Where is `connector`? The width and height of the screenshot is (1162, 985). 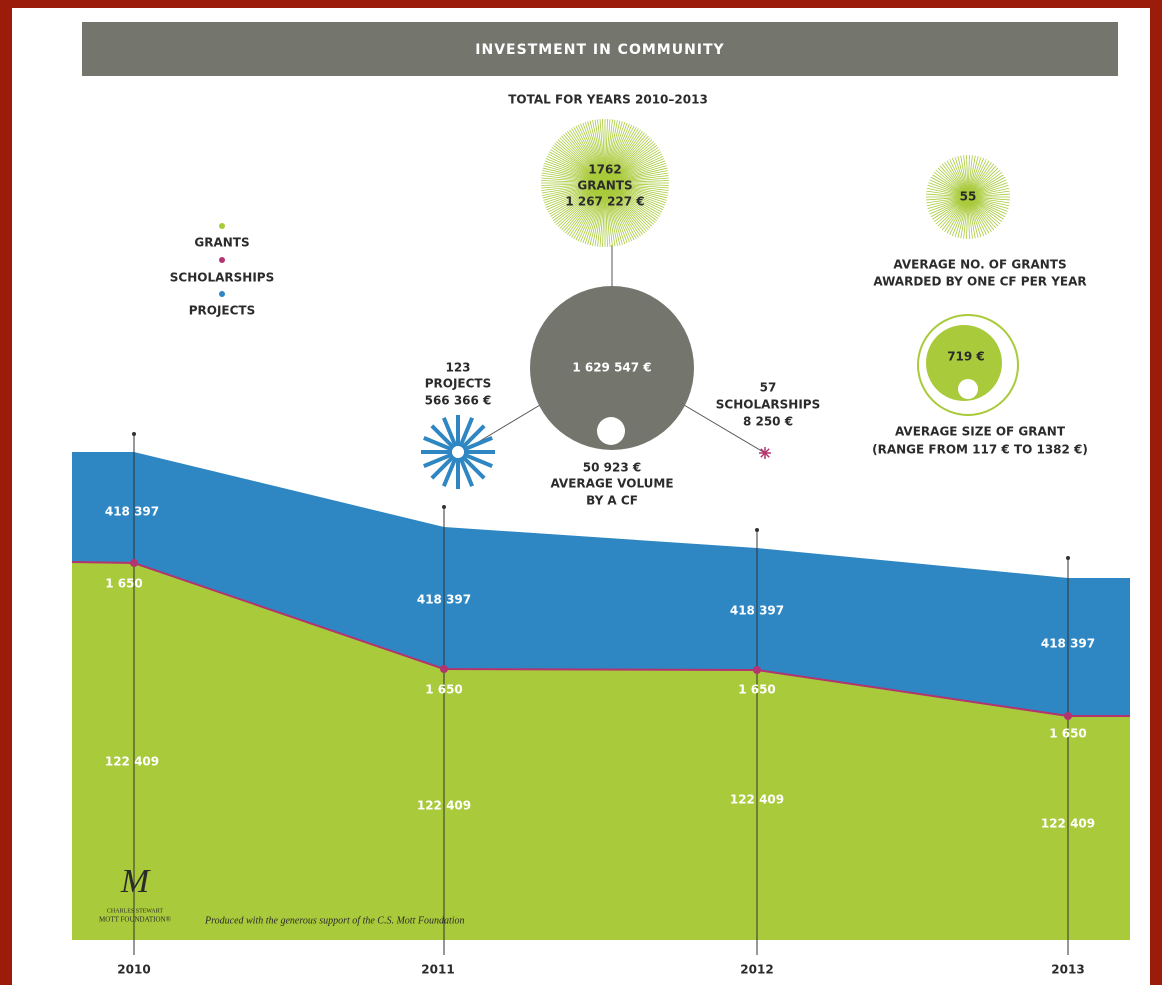 connector is located at coordinates (724, 429).